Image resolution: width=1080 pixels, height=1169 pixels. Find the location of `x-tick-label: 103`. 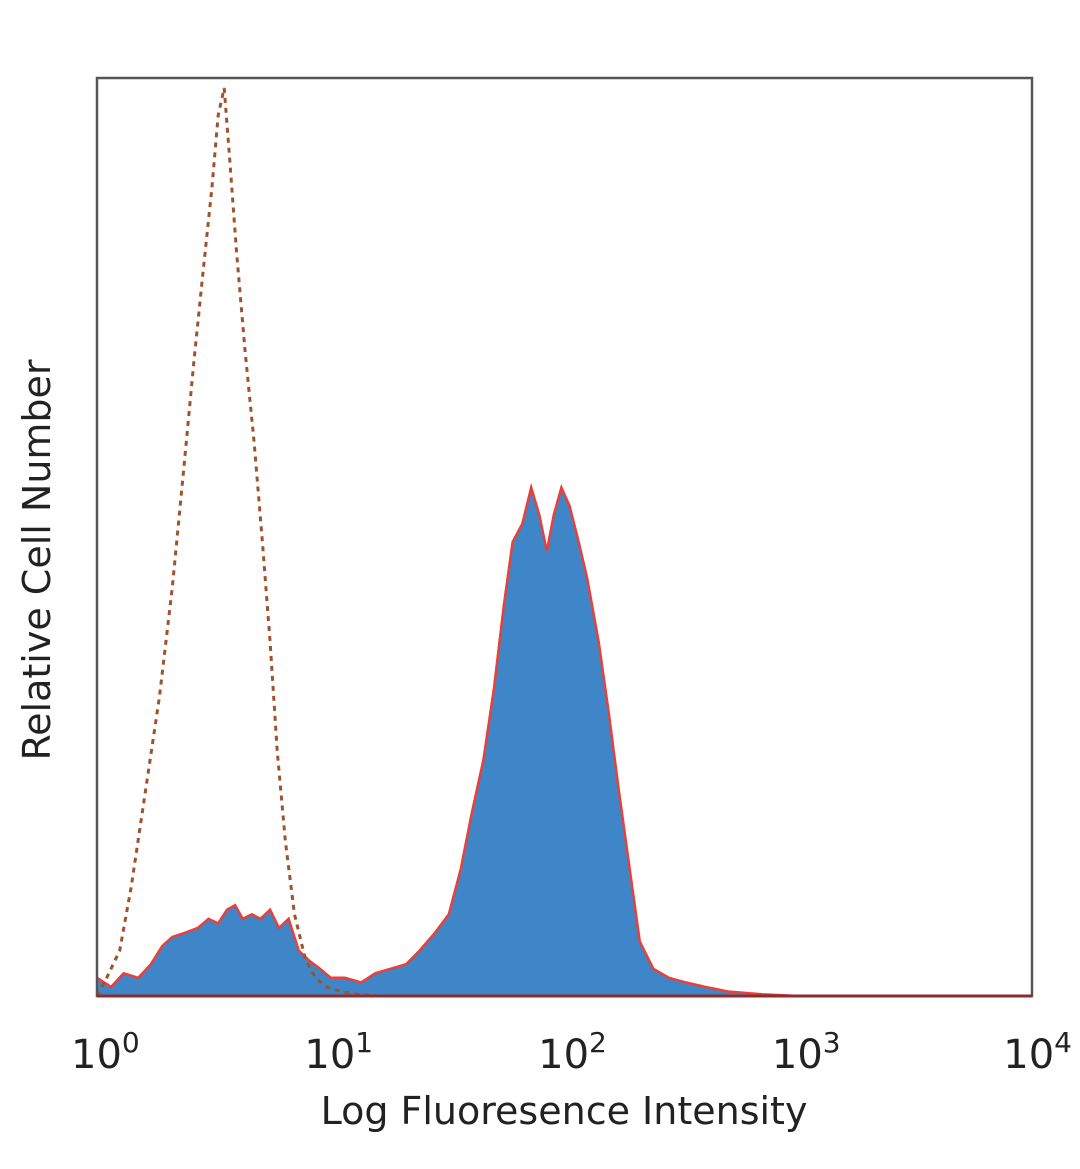

x-tick-label: 103 is located at coordinates (806, 1052).